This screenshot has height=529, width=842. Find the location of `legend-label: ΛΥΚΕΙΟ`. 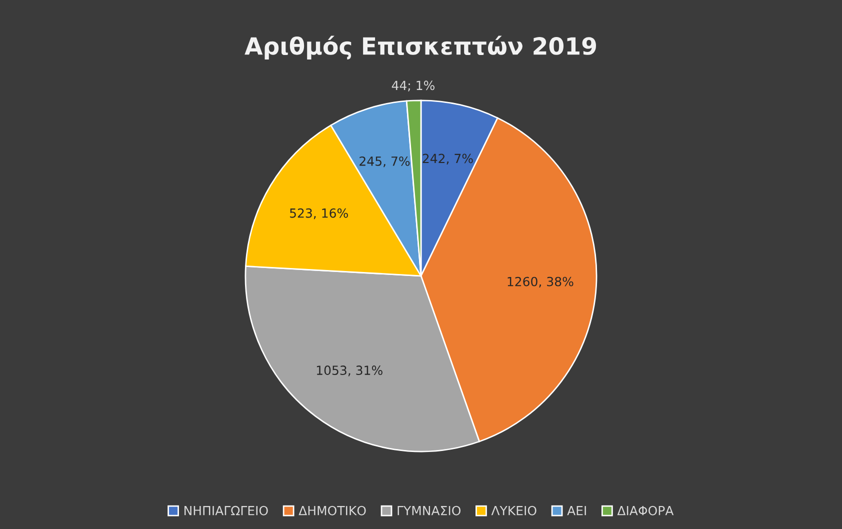

legend-label: ΛΥΚΕΙΟ is located at coordinates (513, 511).